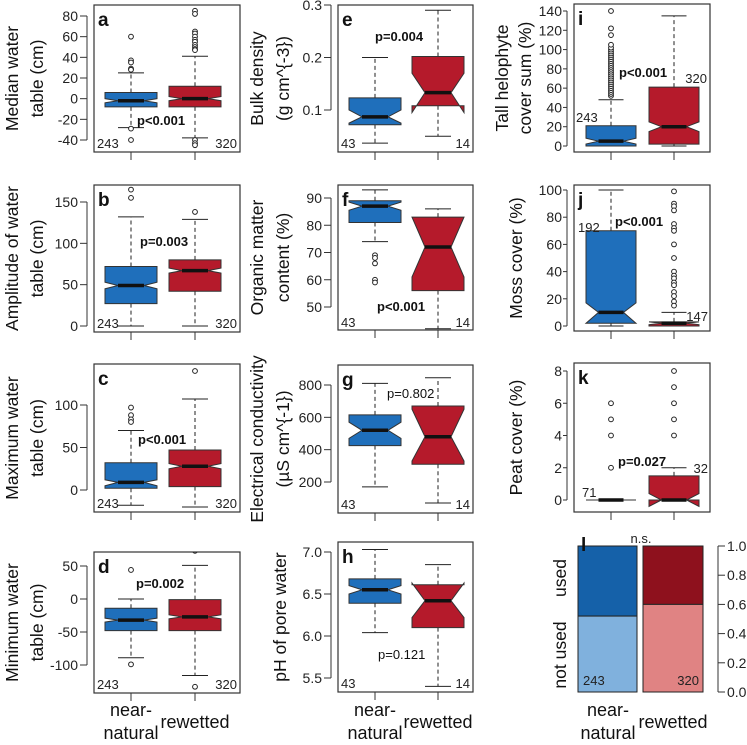 The width and height of the screenshot is (747, 745). I want to click on mosaic-level-label: used, so click(560, 578).